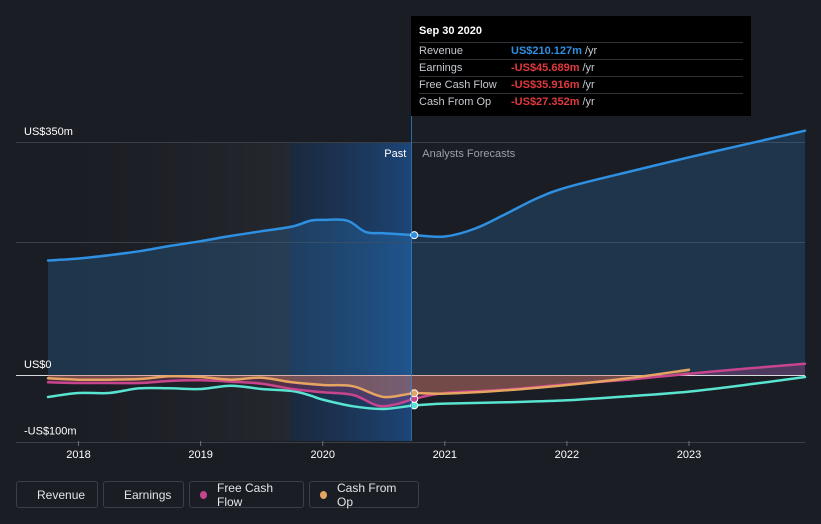 This screenshot has height=524, width=821. I want to click on legend-label: Revenue, so click(61, 494).